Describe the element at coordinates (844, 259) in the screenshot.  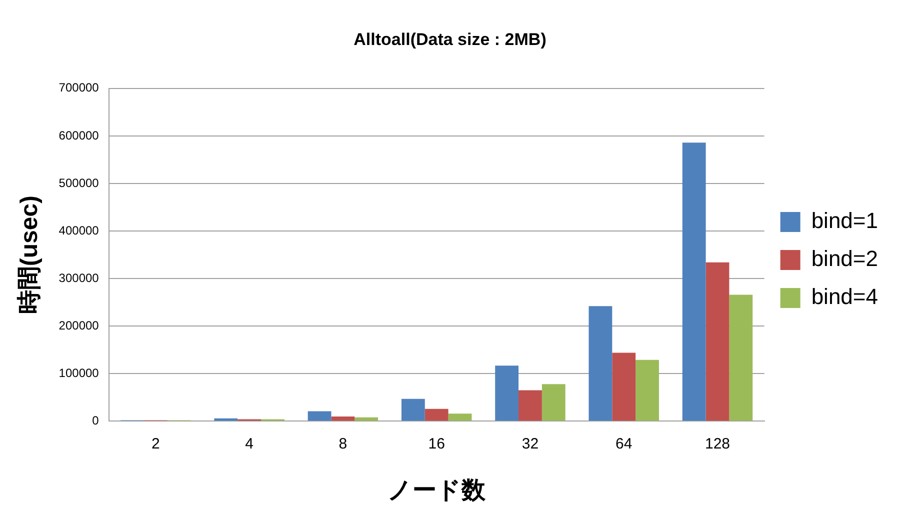
I see `legend-label: bind=2` at that location.